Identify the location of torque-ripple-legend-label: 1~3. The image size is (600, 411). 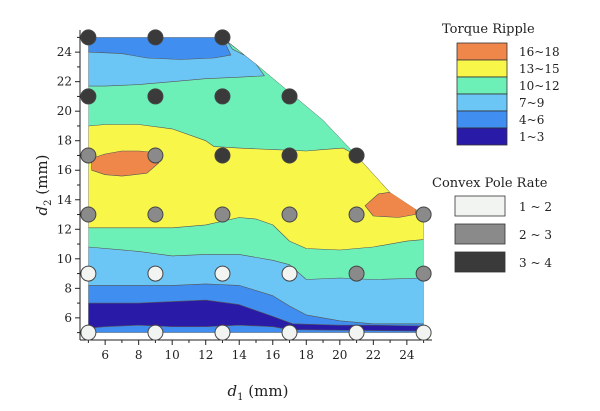
(531, 137).